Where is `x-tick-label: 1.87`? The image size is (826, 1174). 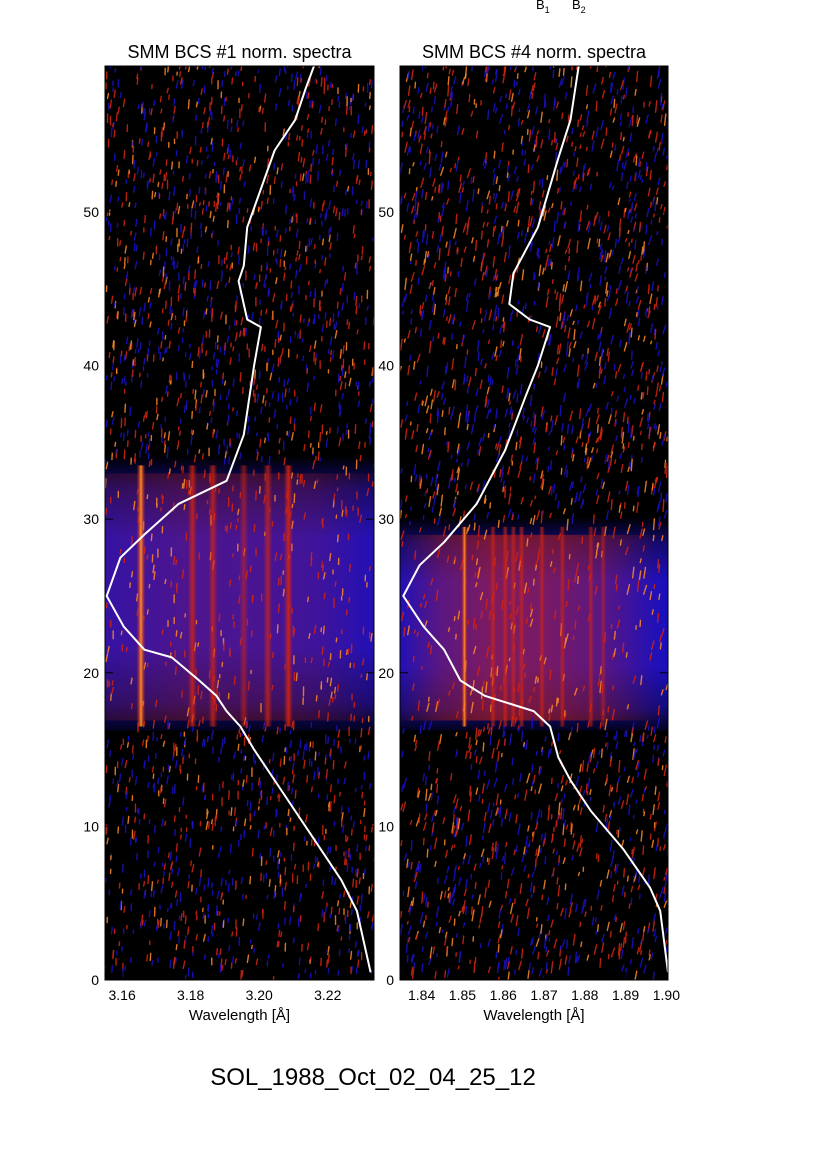 x-tick-label: 1.87 is located at coordinates (543, 995).